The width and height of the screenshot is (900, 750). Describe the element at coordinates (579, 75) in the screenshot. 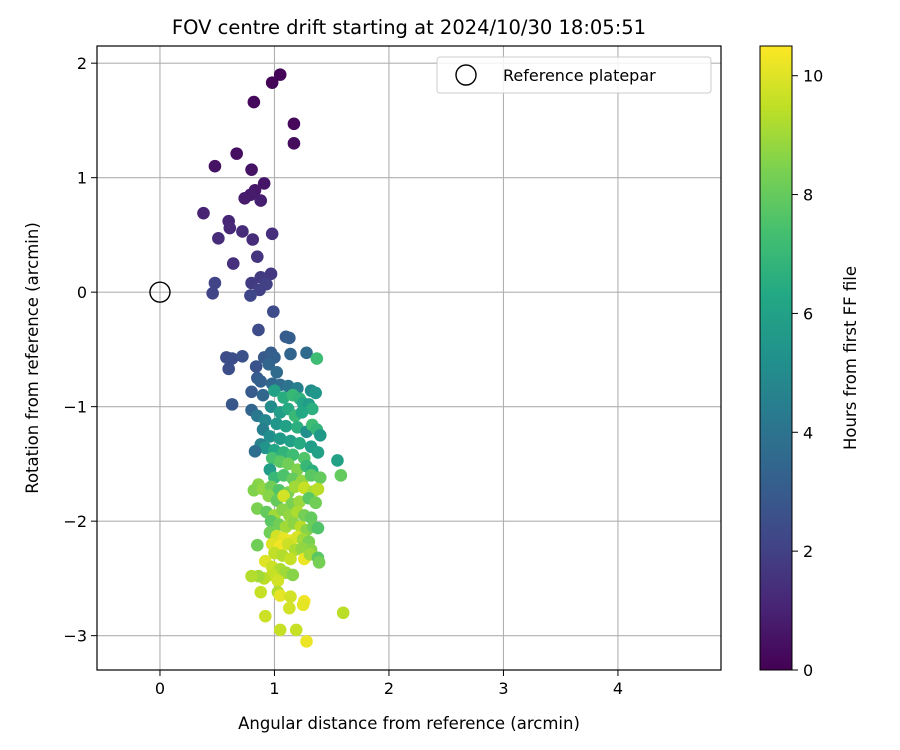

I see `legend-label: Reference platepar` at that location.